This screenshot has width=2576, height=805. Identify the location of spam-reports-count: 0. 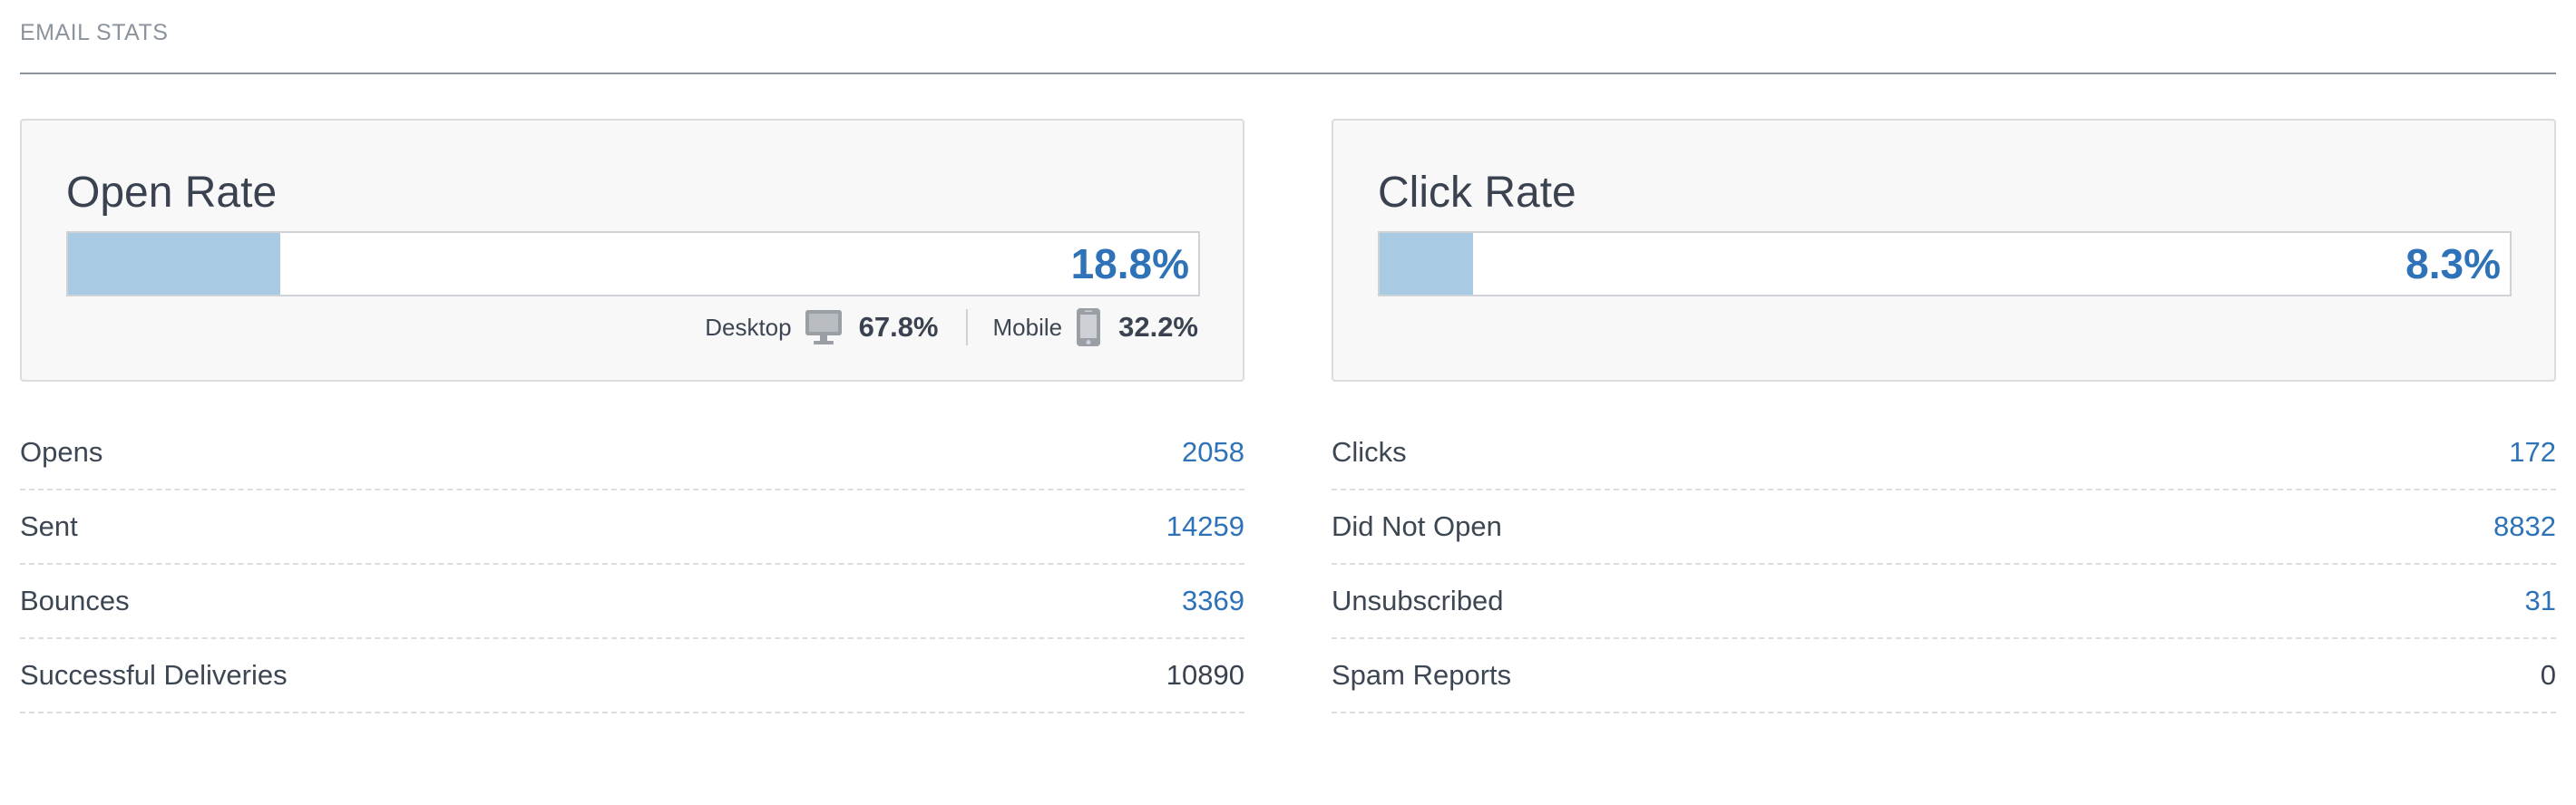
(2548, 675).